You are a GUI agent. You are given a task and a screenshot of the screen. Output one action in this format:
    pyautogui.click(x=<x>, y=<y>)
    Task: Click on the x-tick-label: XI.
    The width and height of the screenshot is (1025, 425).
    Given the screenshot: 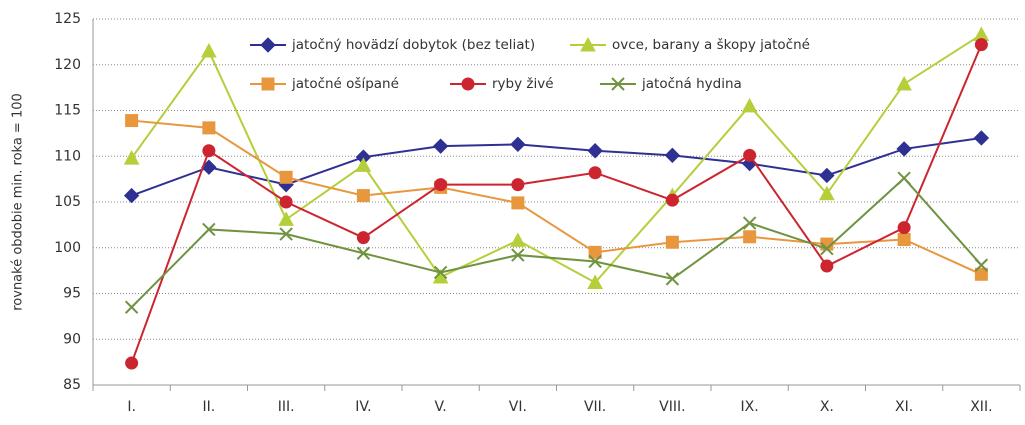 What is the action you would take?
    pyautogui.click(x=904, y=407)
    